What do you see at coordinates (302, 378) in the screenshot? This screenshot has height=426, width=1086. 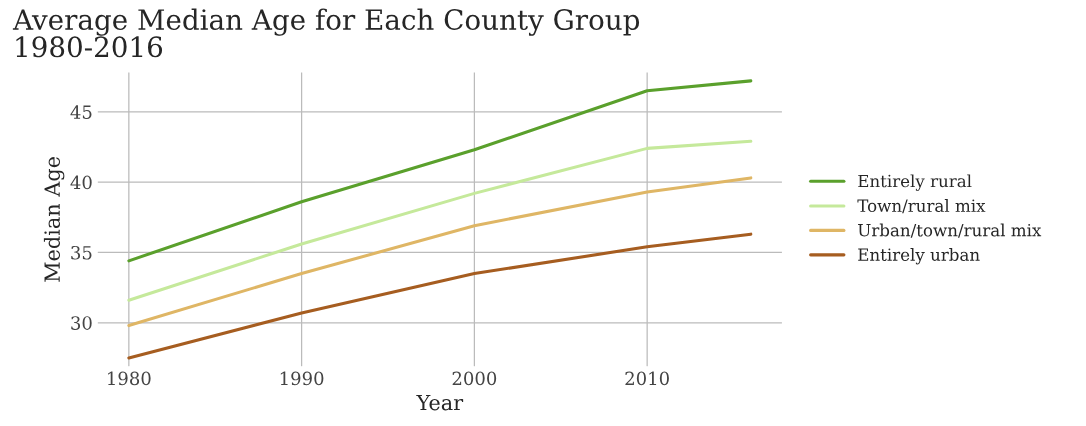 I see `x-tick-label: 1990` at bounding box center [302, 378].